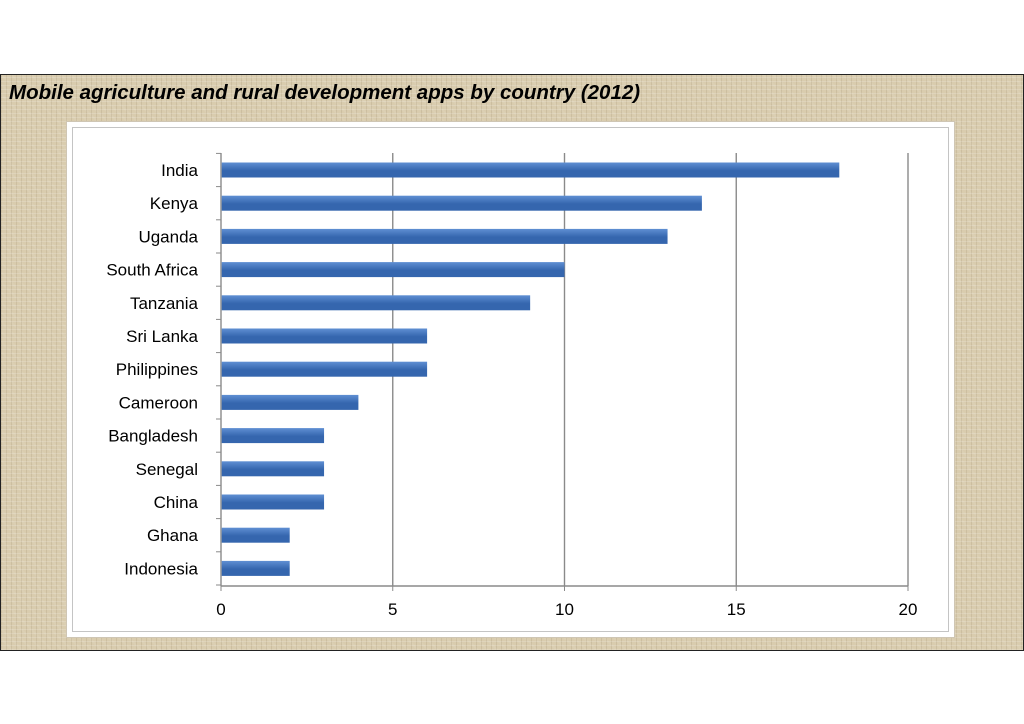 Image resolution: width=1024 pixels, height=724 pixels. What do you see at coordinates (168, 236) in the screenshot?
I see `category-label: Uganda` at bounding box center [168, 236].